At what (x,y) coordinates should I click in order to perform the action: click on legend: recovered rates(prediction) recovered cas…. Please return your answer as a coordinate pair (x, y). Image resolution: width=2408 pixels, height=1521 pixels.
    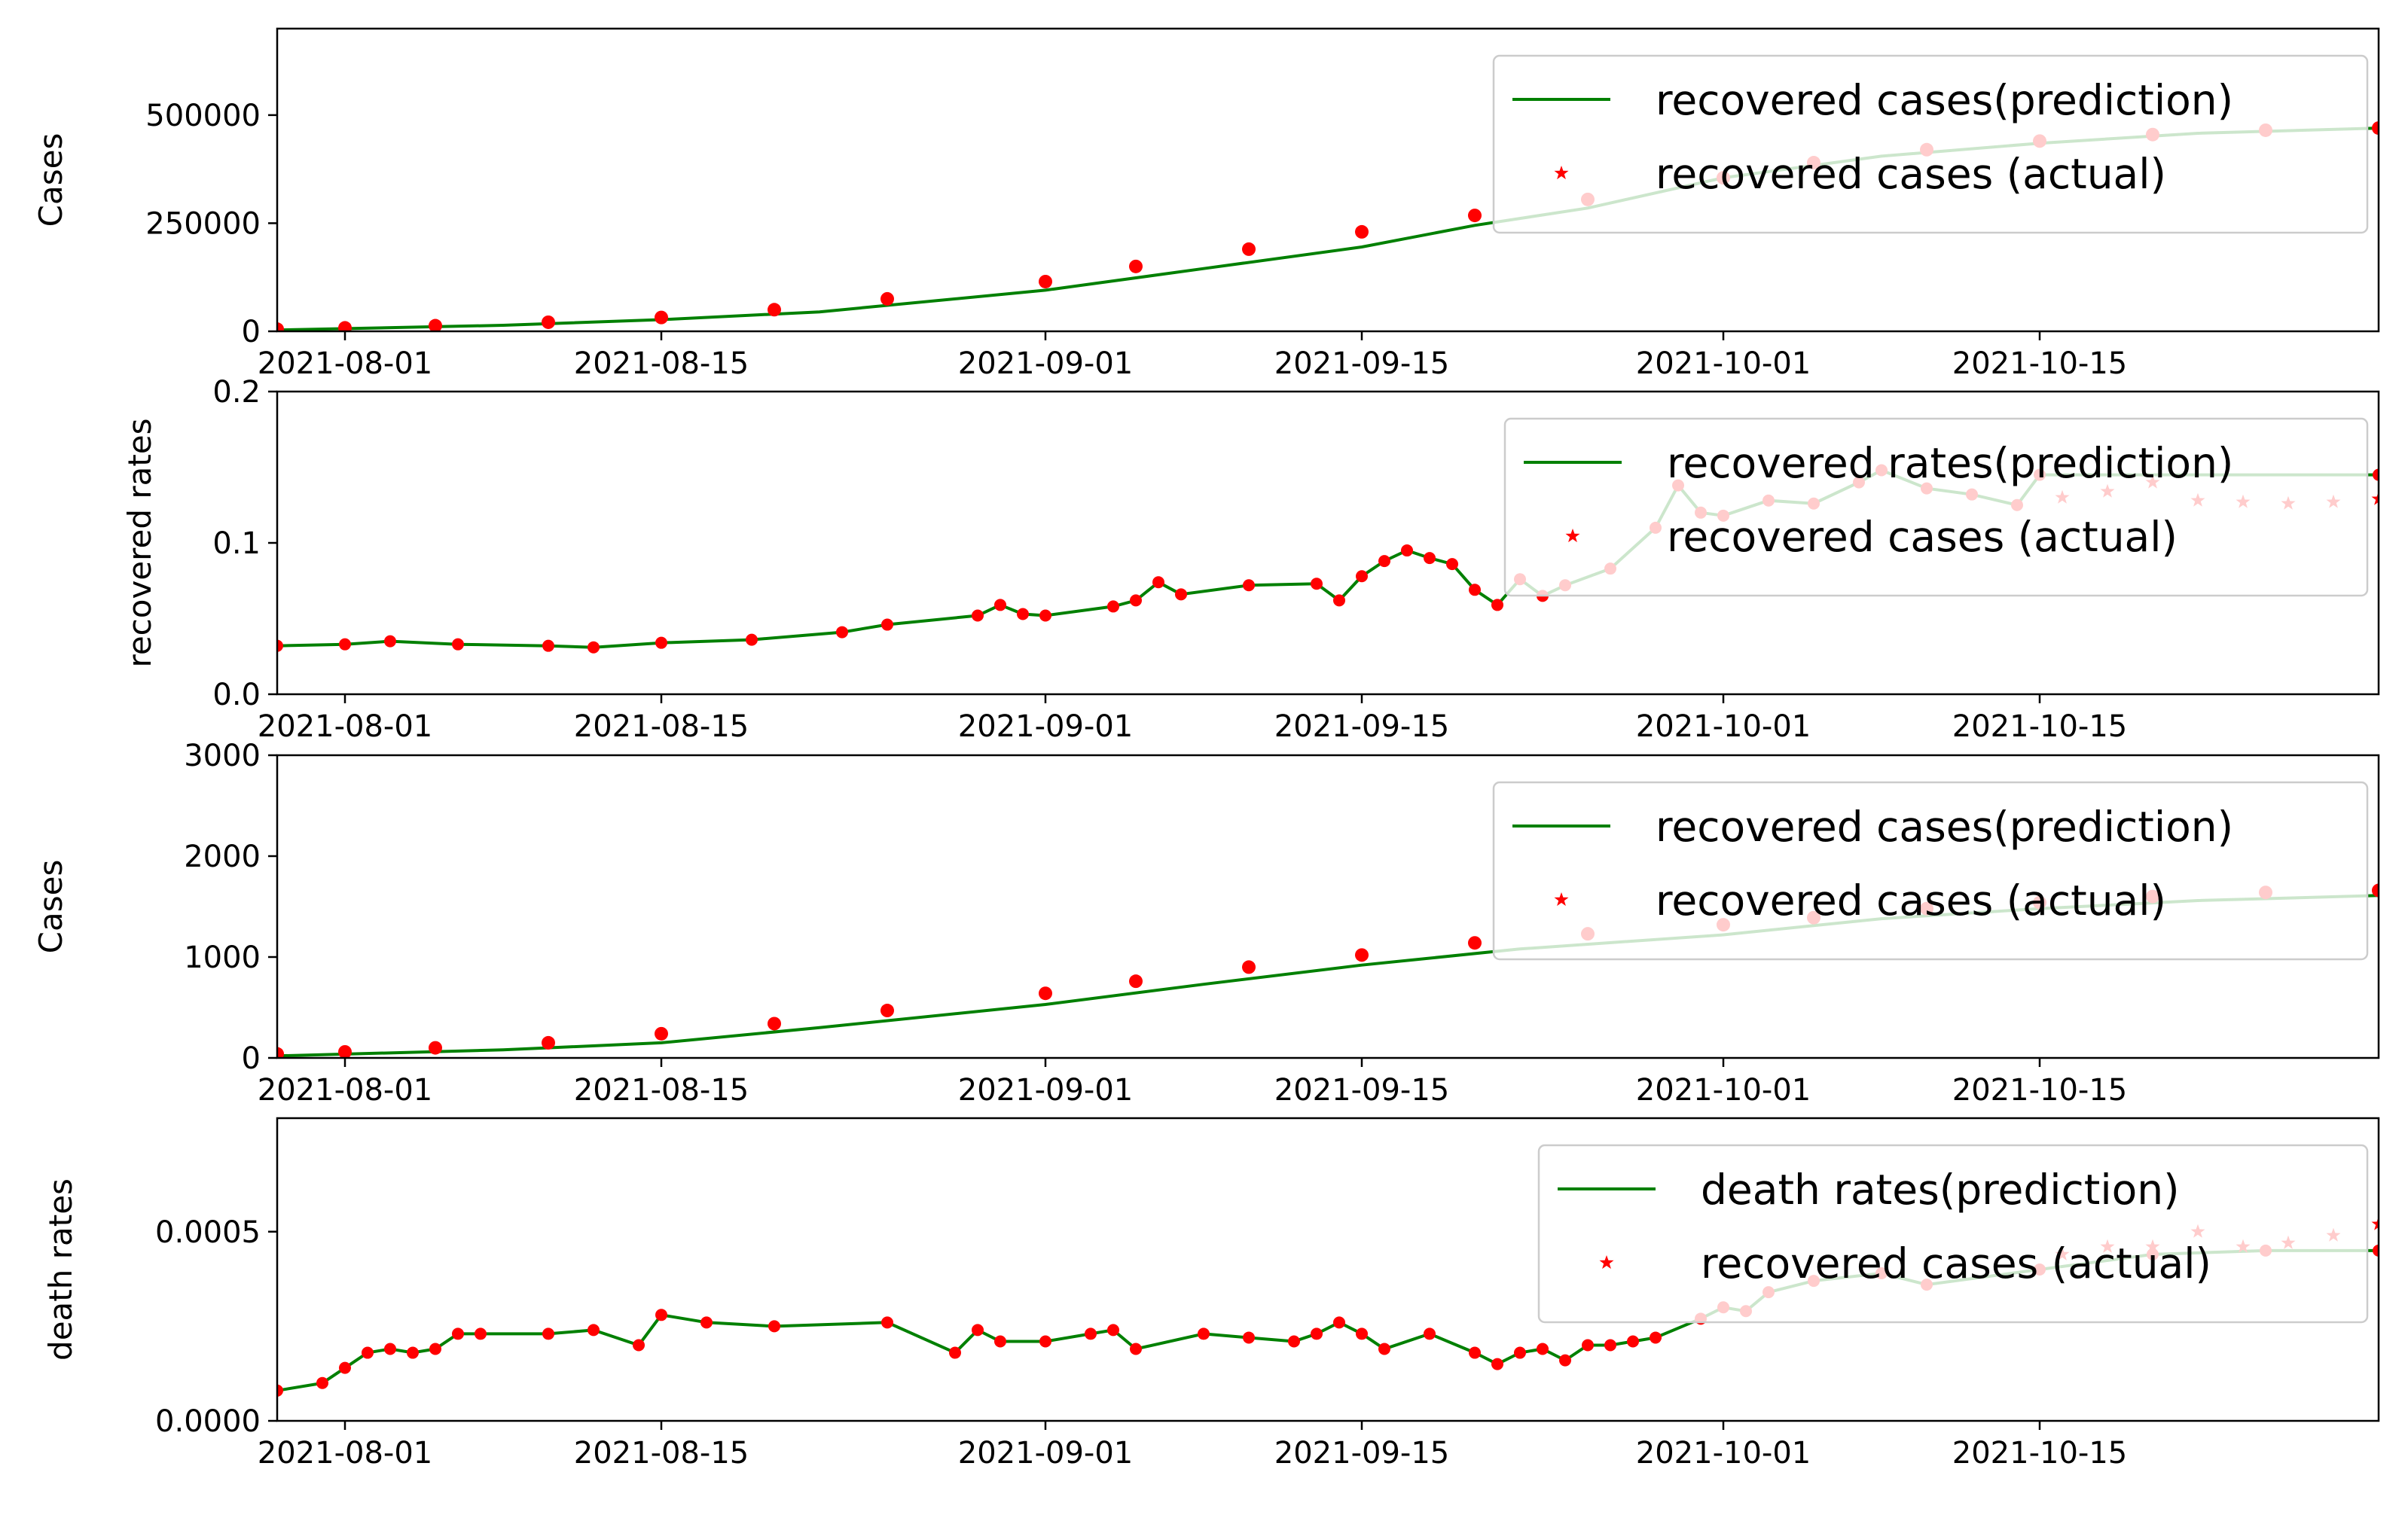
    Looking at the image, I should click on (1936, 507).